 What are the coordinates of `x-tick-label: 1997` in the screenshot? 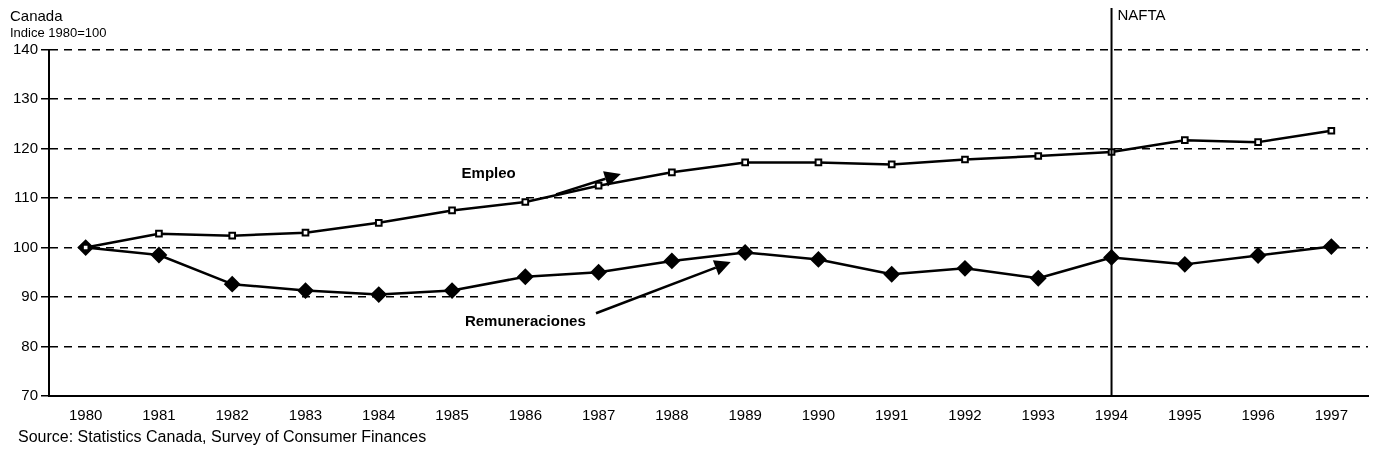 It's located at (1331, 415).